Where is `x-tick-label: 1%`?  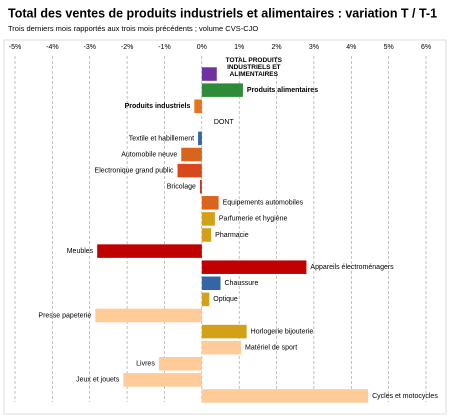 x-tick-label: 1% is located at coordinates (239, 47).